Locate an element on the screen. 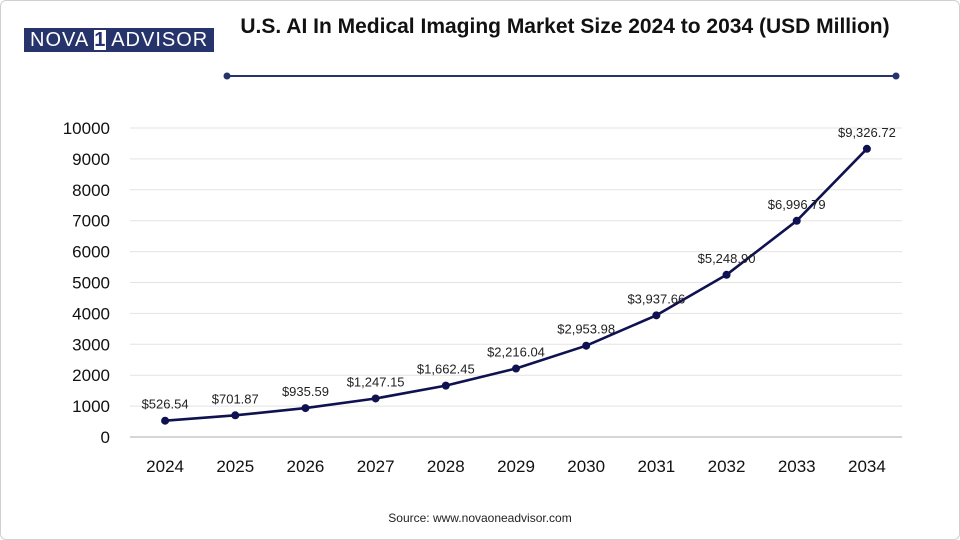 Image resolution: width=960 pixels, height=540 pixels. data-point-2034 is located at coordinates (866, 148).